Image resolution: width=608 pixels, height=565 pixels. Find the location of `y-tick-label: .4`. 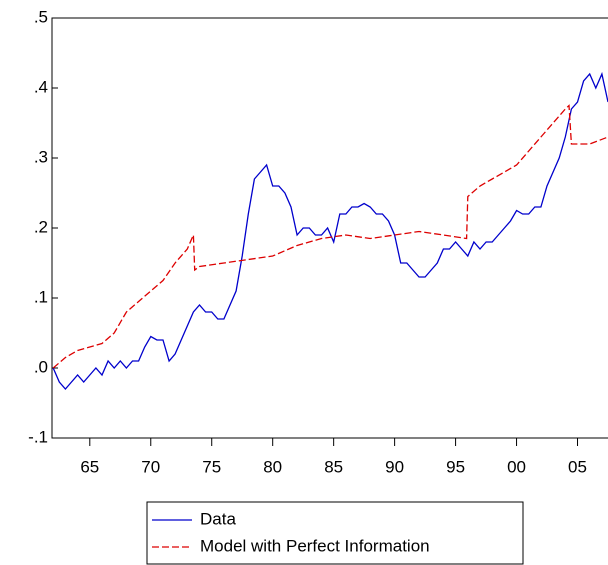

y-tick-label: .4 is located at coordinates (41, 86).